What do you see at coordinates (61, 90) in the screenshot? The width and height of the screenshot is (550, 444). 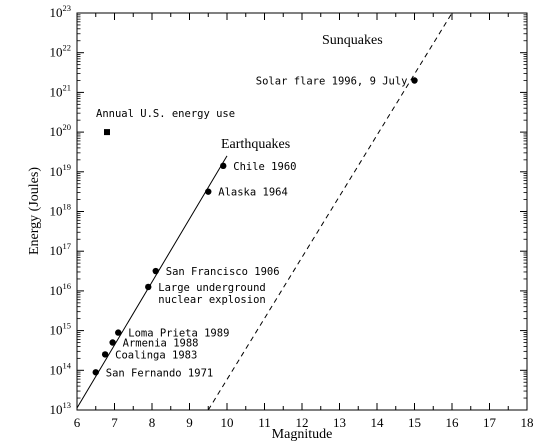 I see `y-tick-label: 1021` at bounding box center [61, 90].